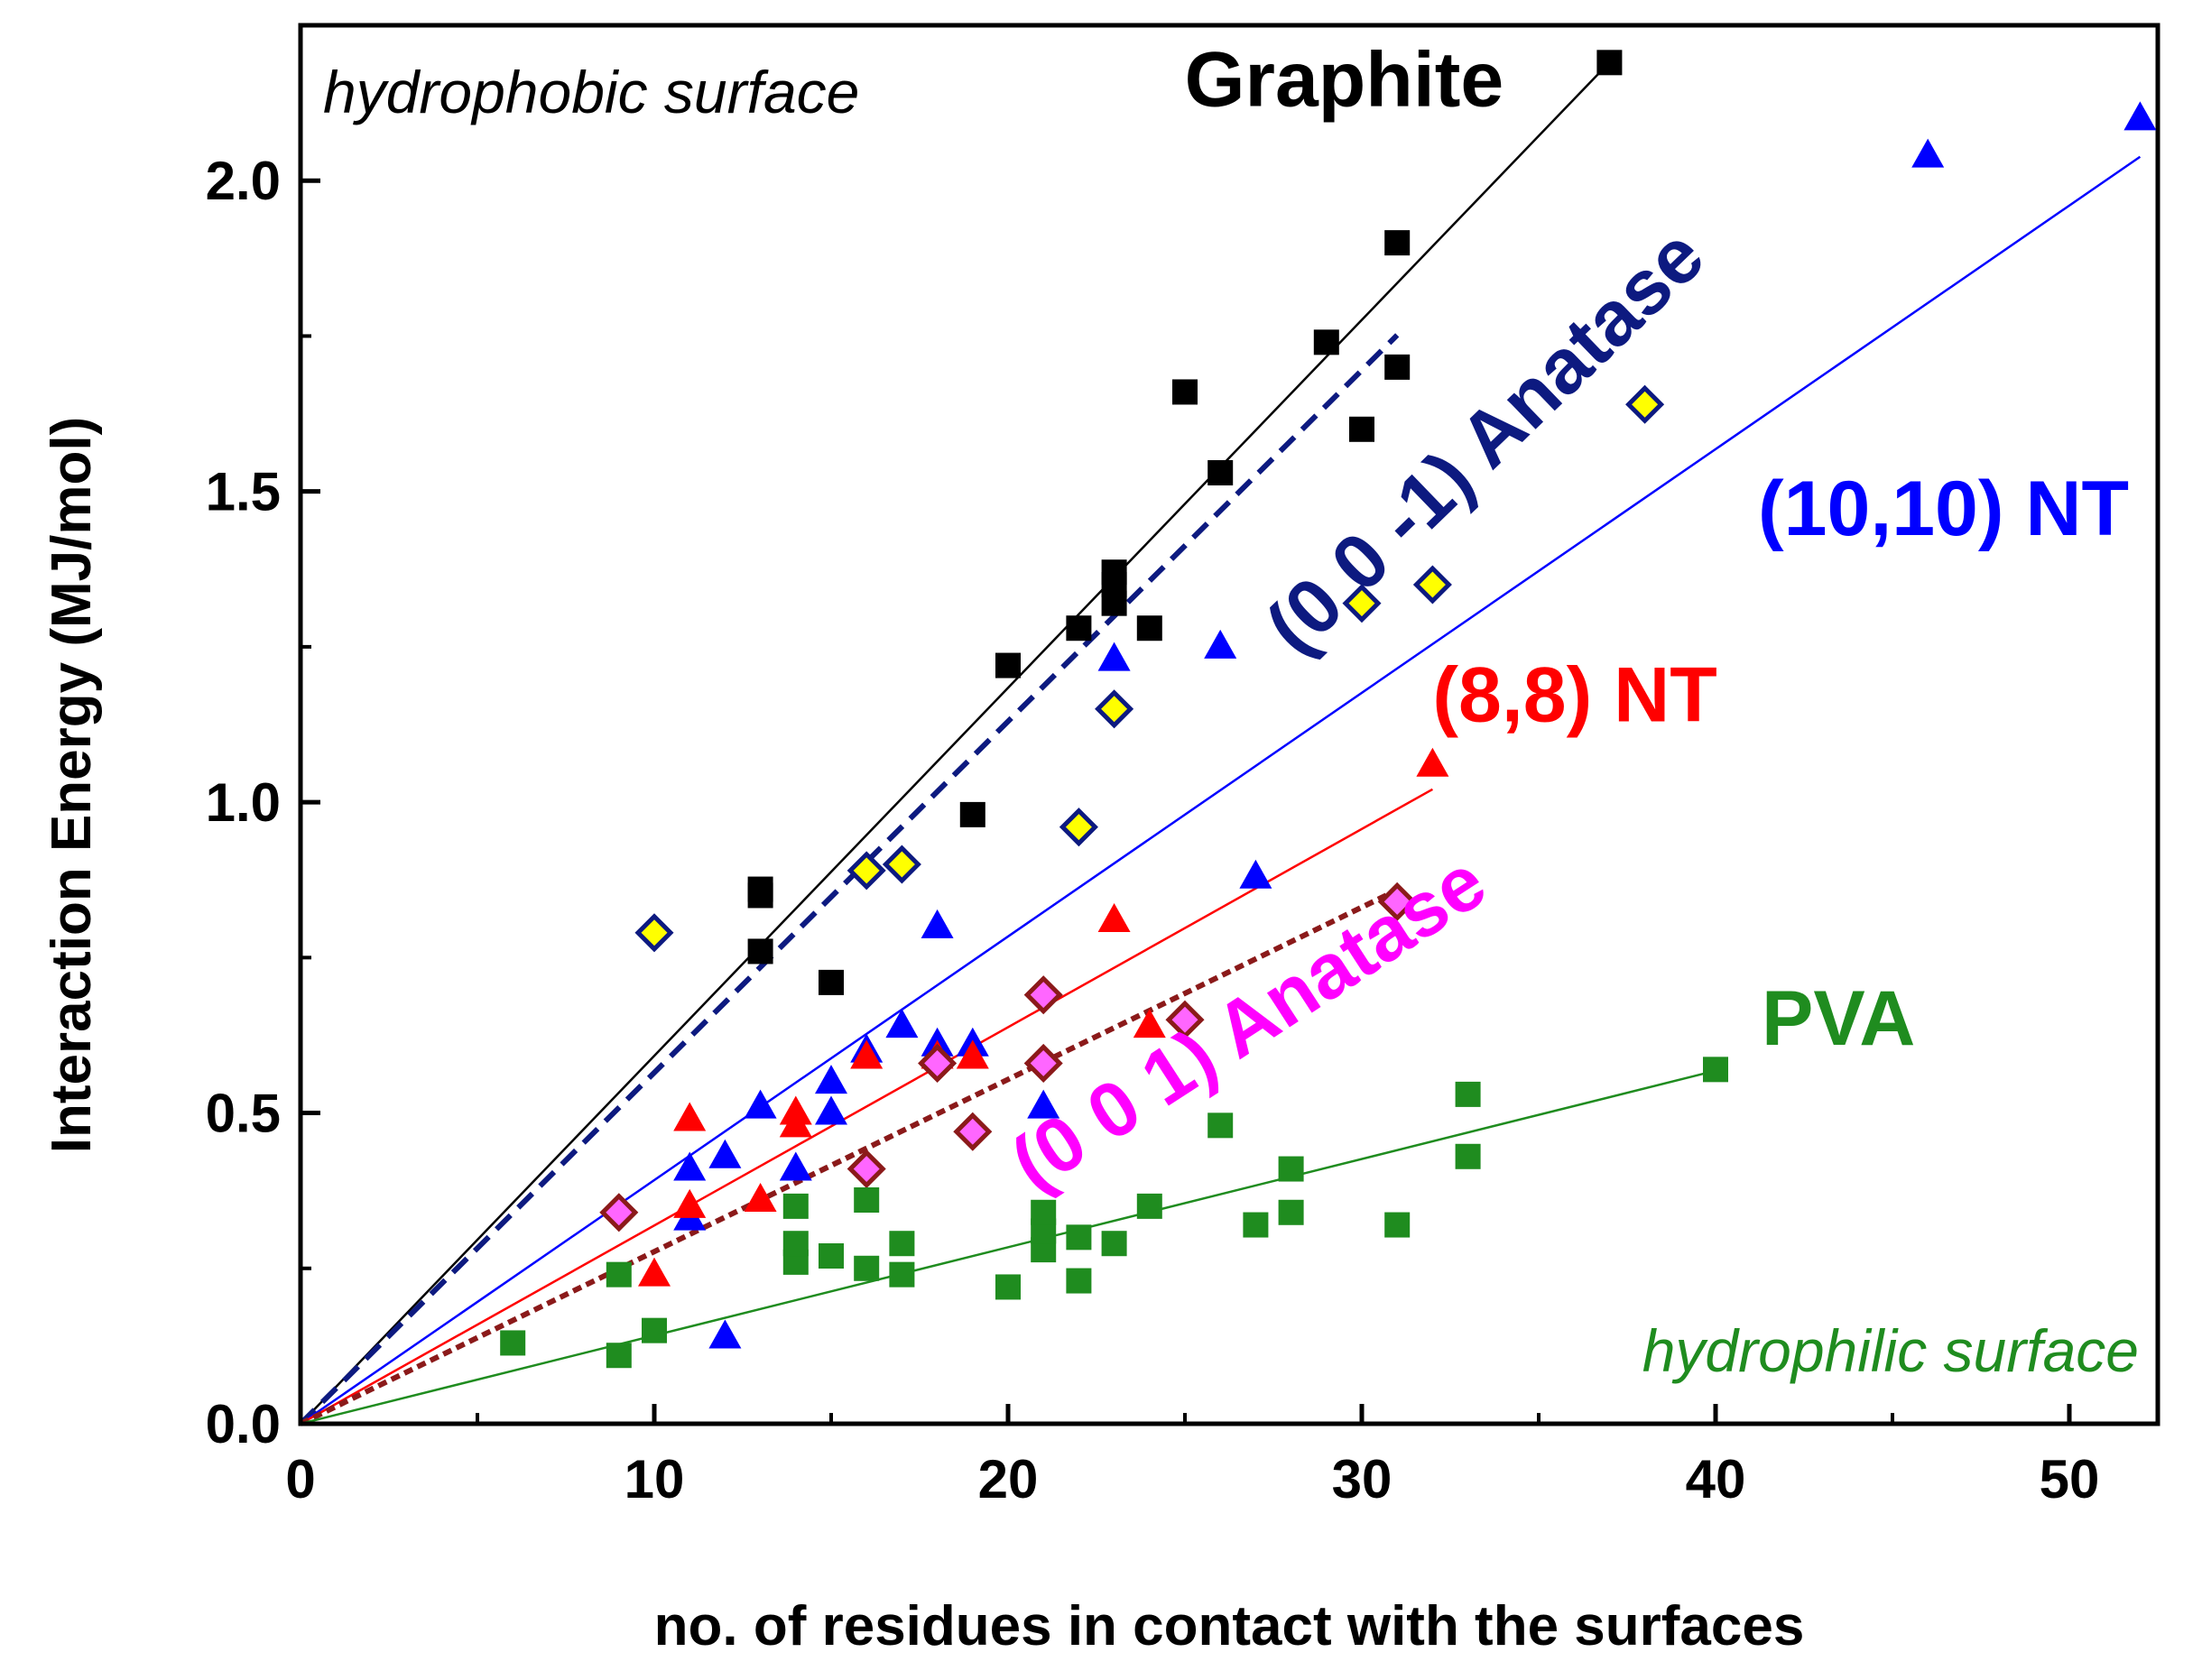  Describe the element at coordinates (1838, 1018) in the screenshot. I see `pva-label: PVA` at that location.